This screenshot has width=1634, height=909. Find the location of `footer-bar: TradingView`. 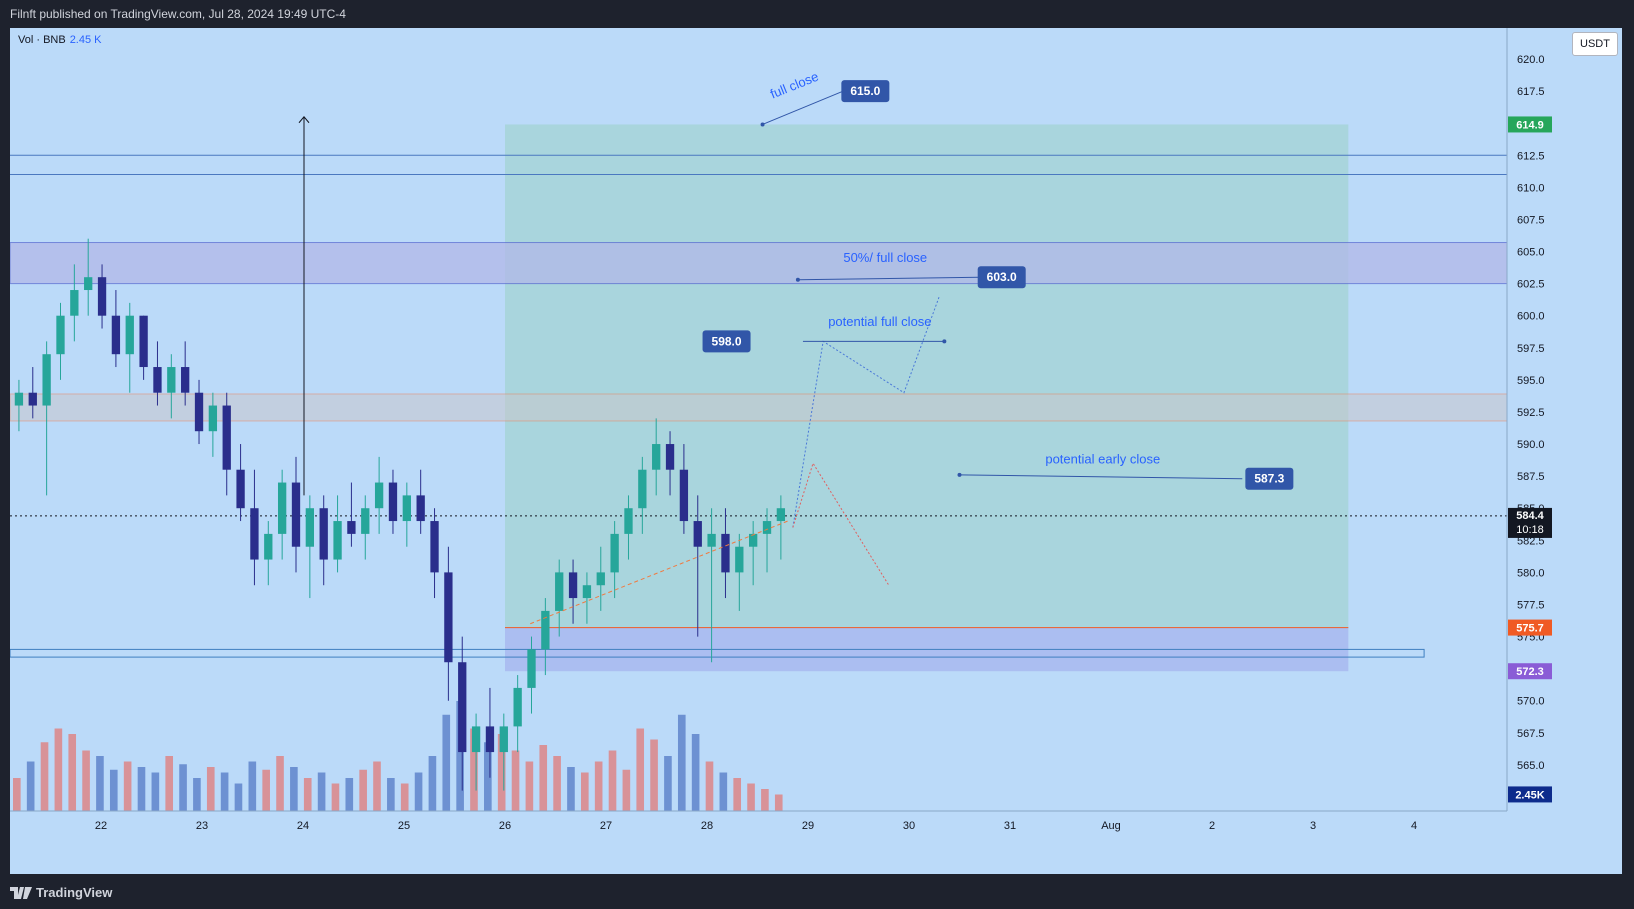

footer-bar: TradingView is located at coordinates (817, 894).